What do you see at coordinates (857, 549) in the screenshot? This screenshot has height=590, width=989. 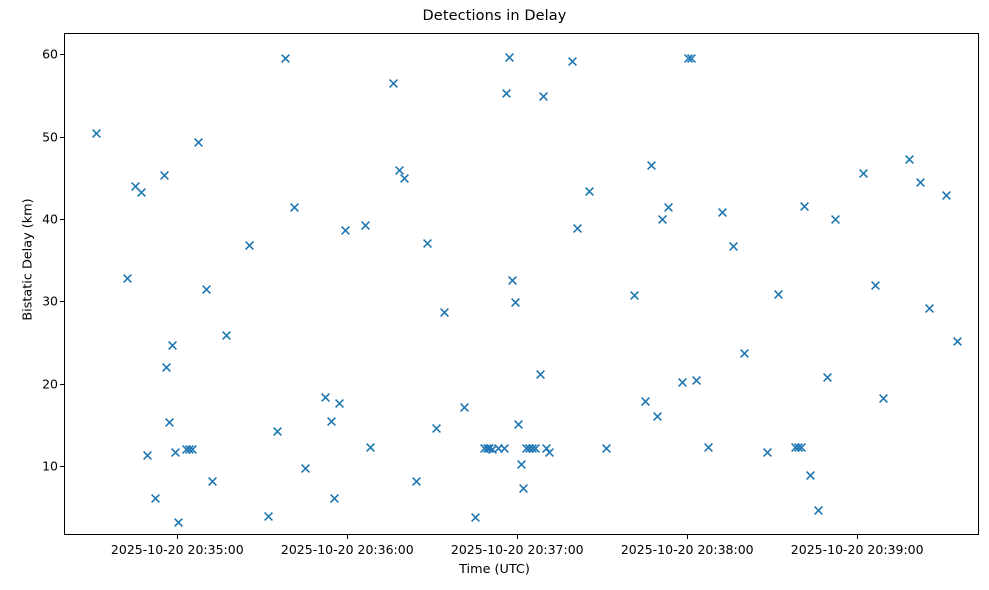 I see `x-tick-label: 2025-10-20 20:39:00` at bounding box center [857, 549].